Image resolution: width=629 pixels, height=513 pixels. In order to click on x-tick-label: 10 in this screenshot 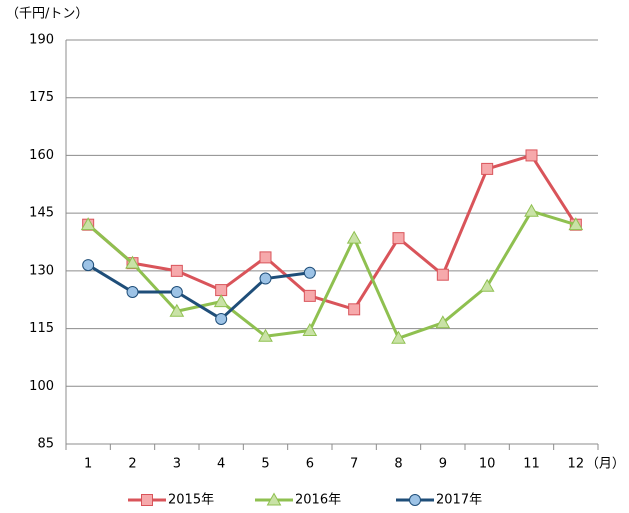, I will do `click(487, 464)`.